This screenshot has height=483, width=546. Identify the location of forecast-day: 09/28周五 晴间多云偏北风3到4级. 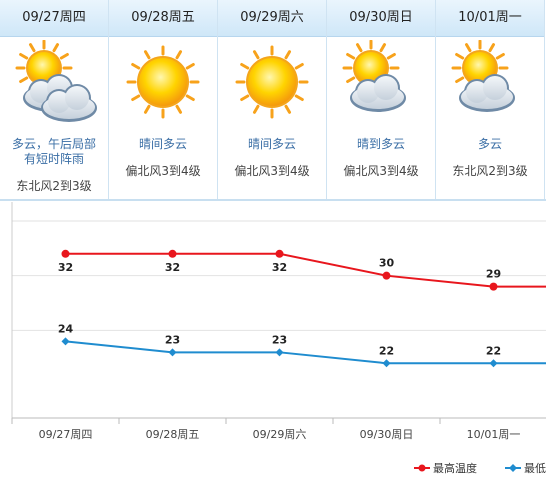
(163, 99).